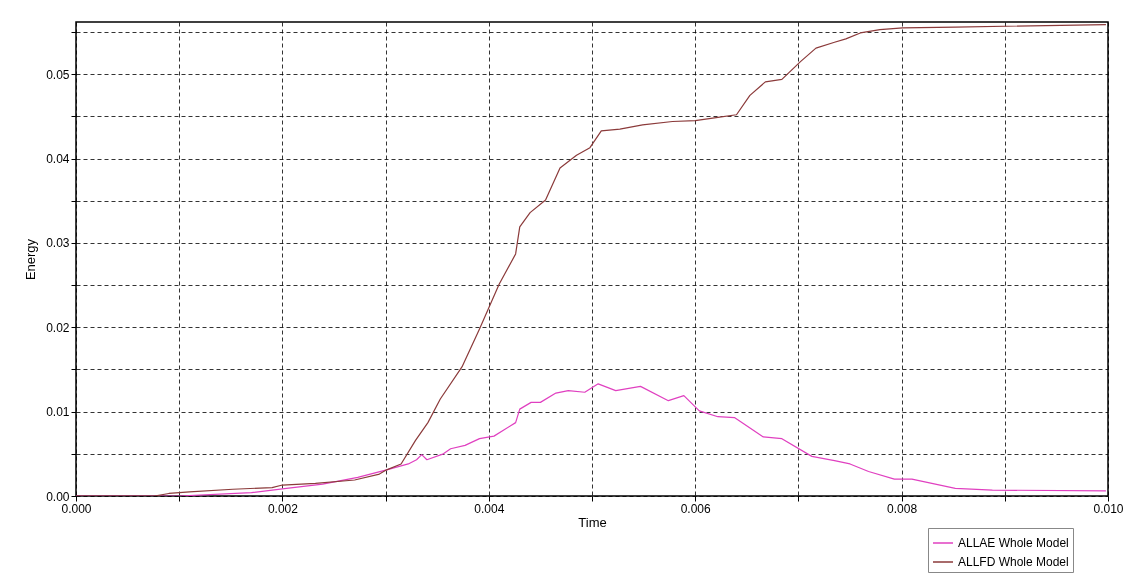  I want to click on x-tick-label: 0.008, so click(902, 508).